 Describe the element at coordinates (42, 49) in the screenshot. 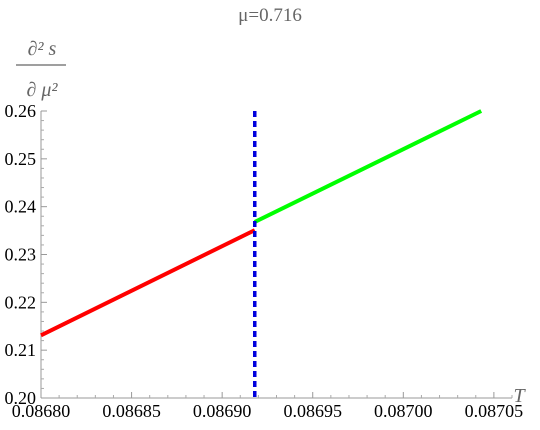

I see `y-axis-label-numerator: ∂² s` at that location.